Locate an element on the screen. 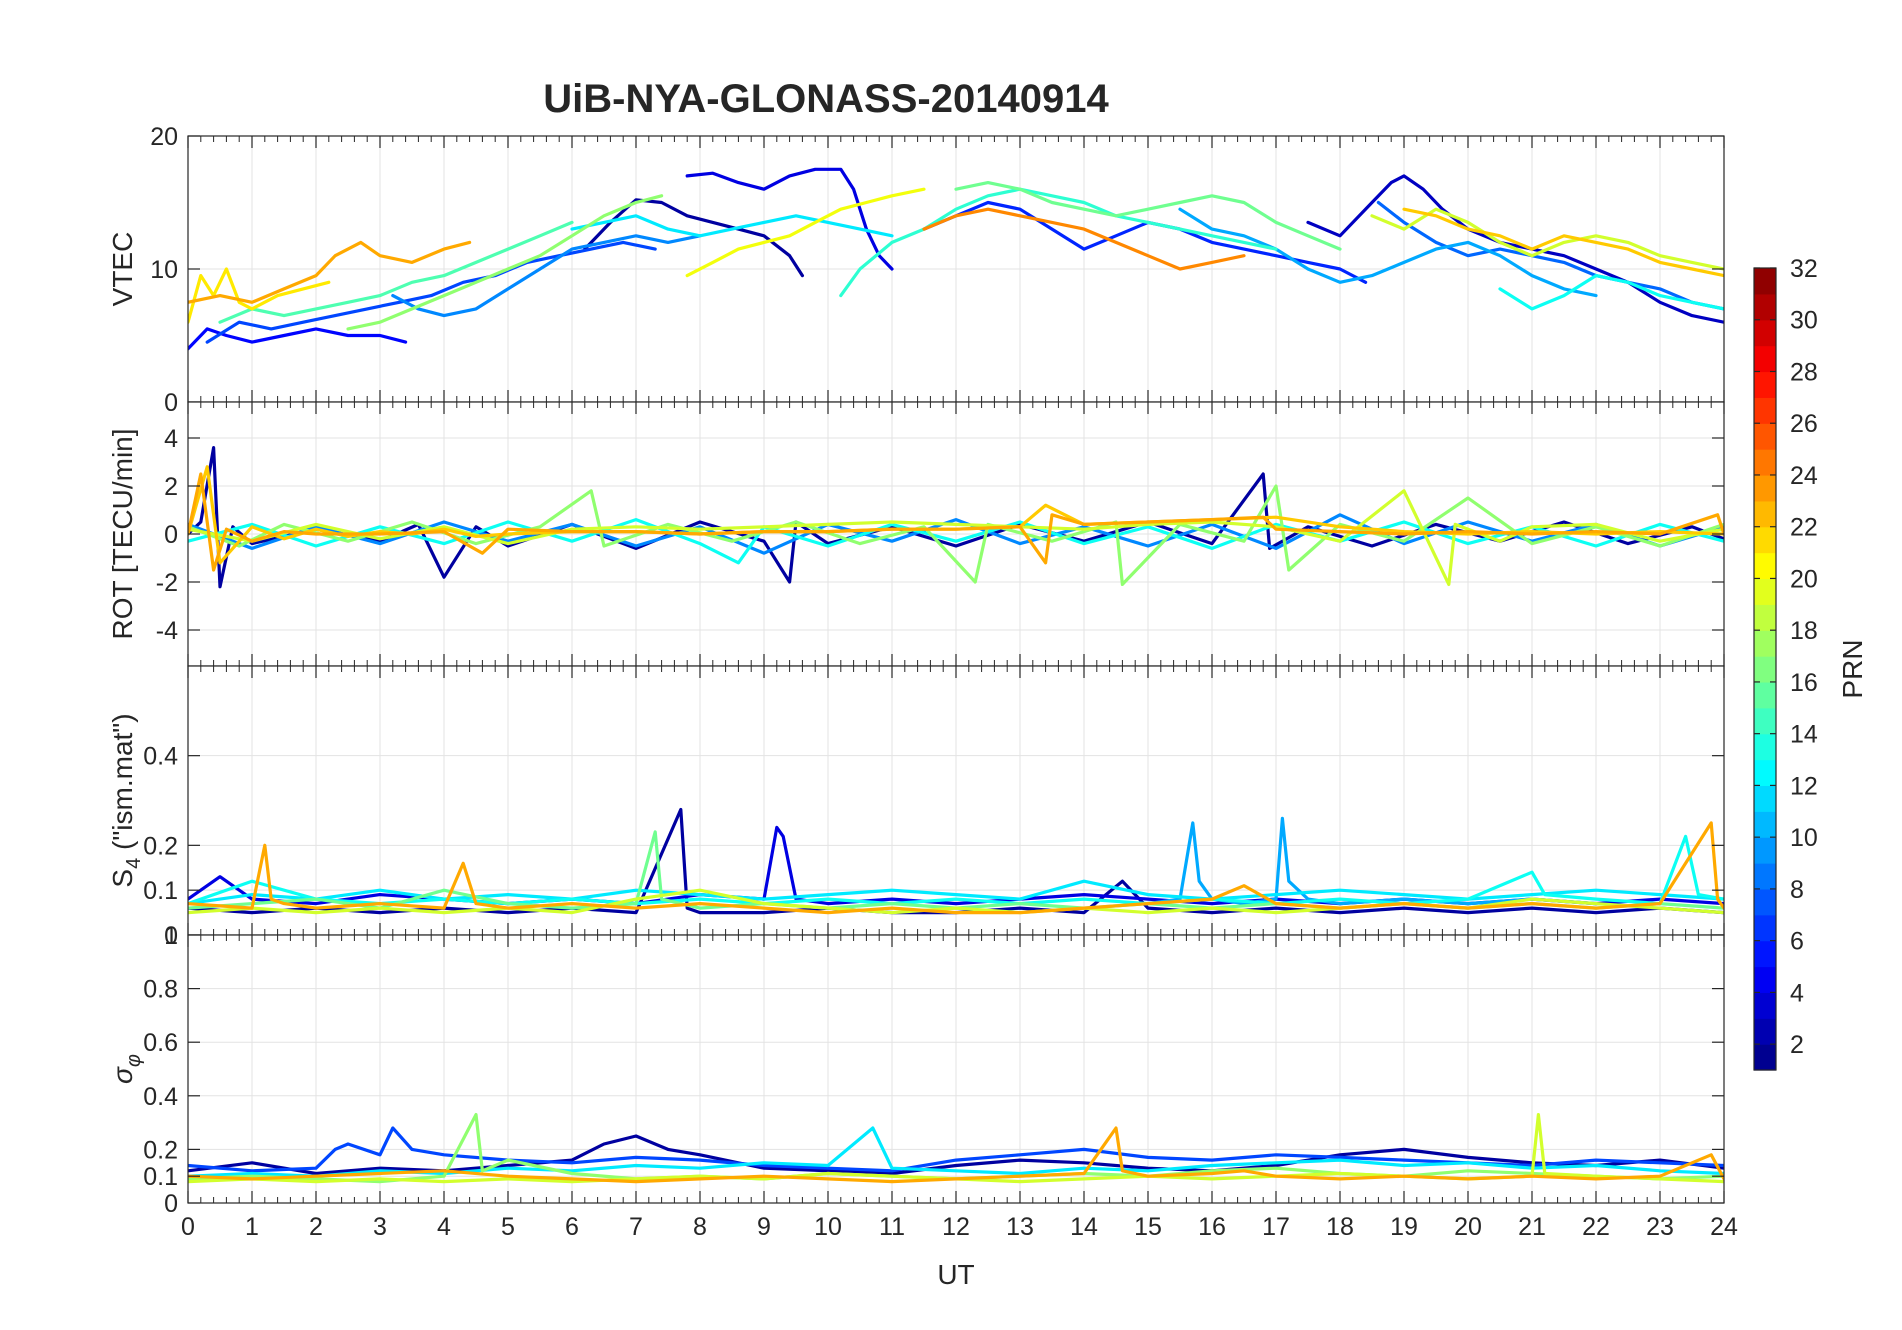  colorbar-tick-label: 24 is located at coordinates (1804, 476).